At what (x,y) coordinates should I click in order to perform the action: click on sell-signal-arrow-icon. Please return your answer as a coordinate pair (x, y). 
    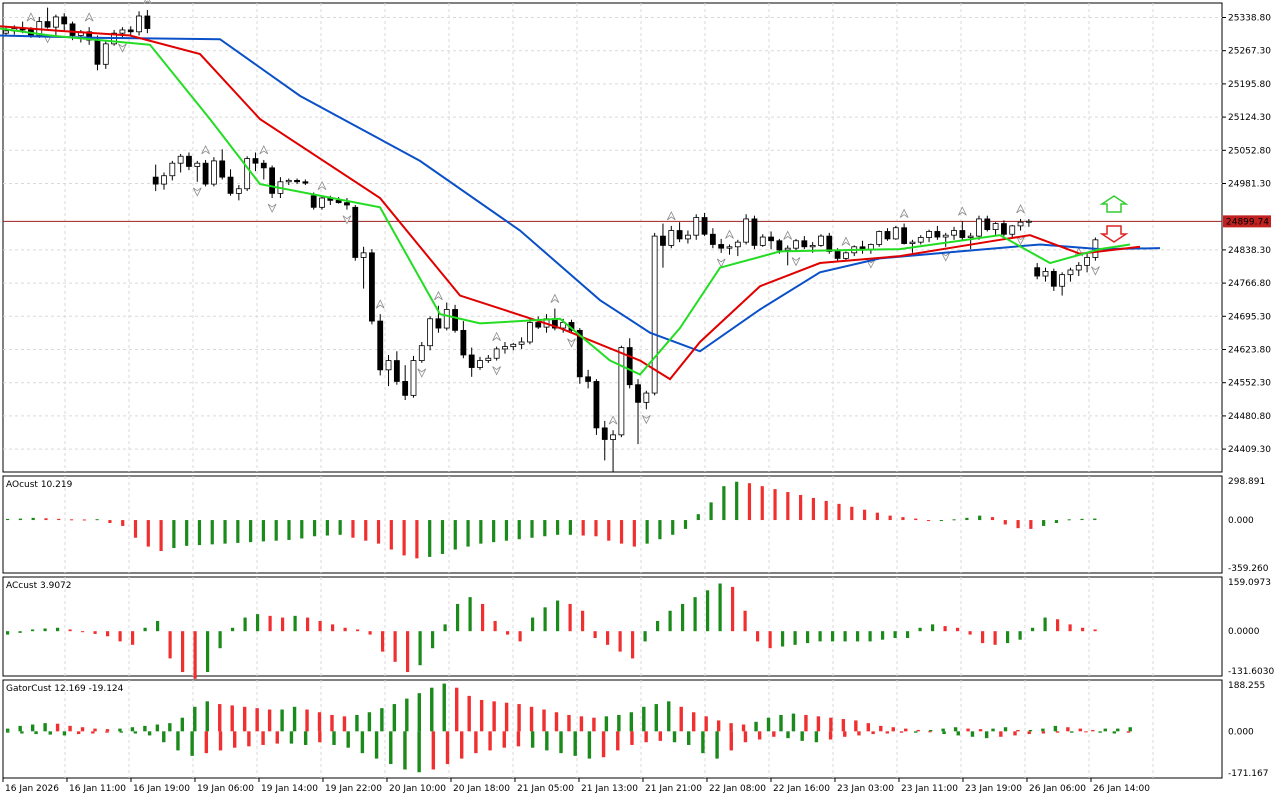
    Looking at the image, I should click on (1114, 234).